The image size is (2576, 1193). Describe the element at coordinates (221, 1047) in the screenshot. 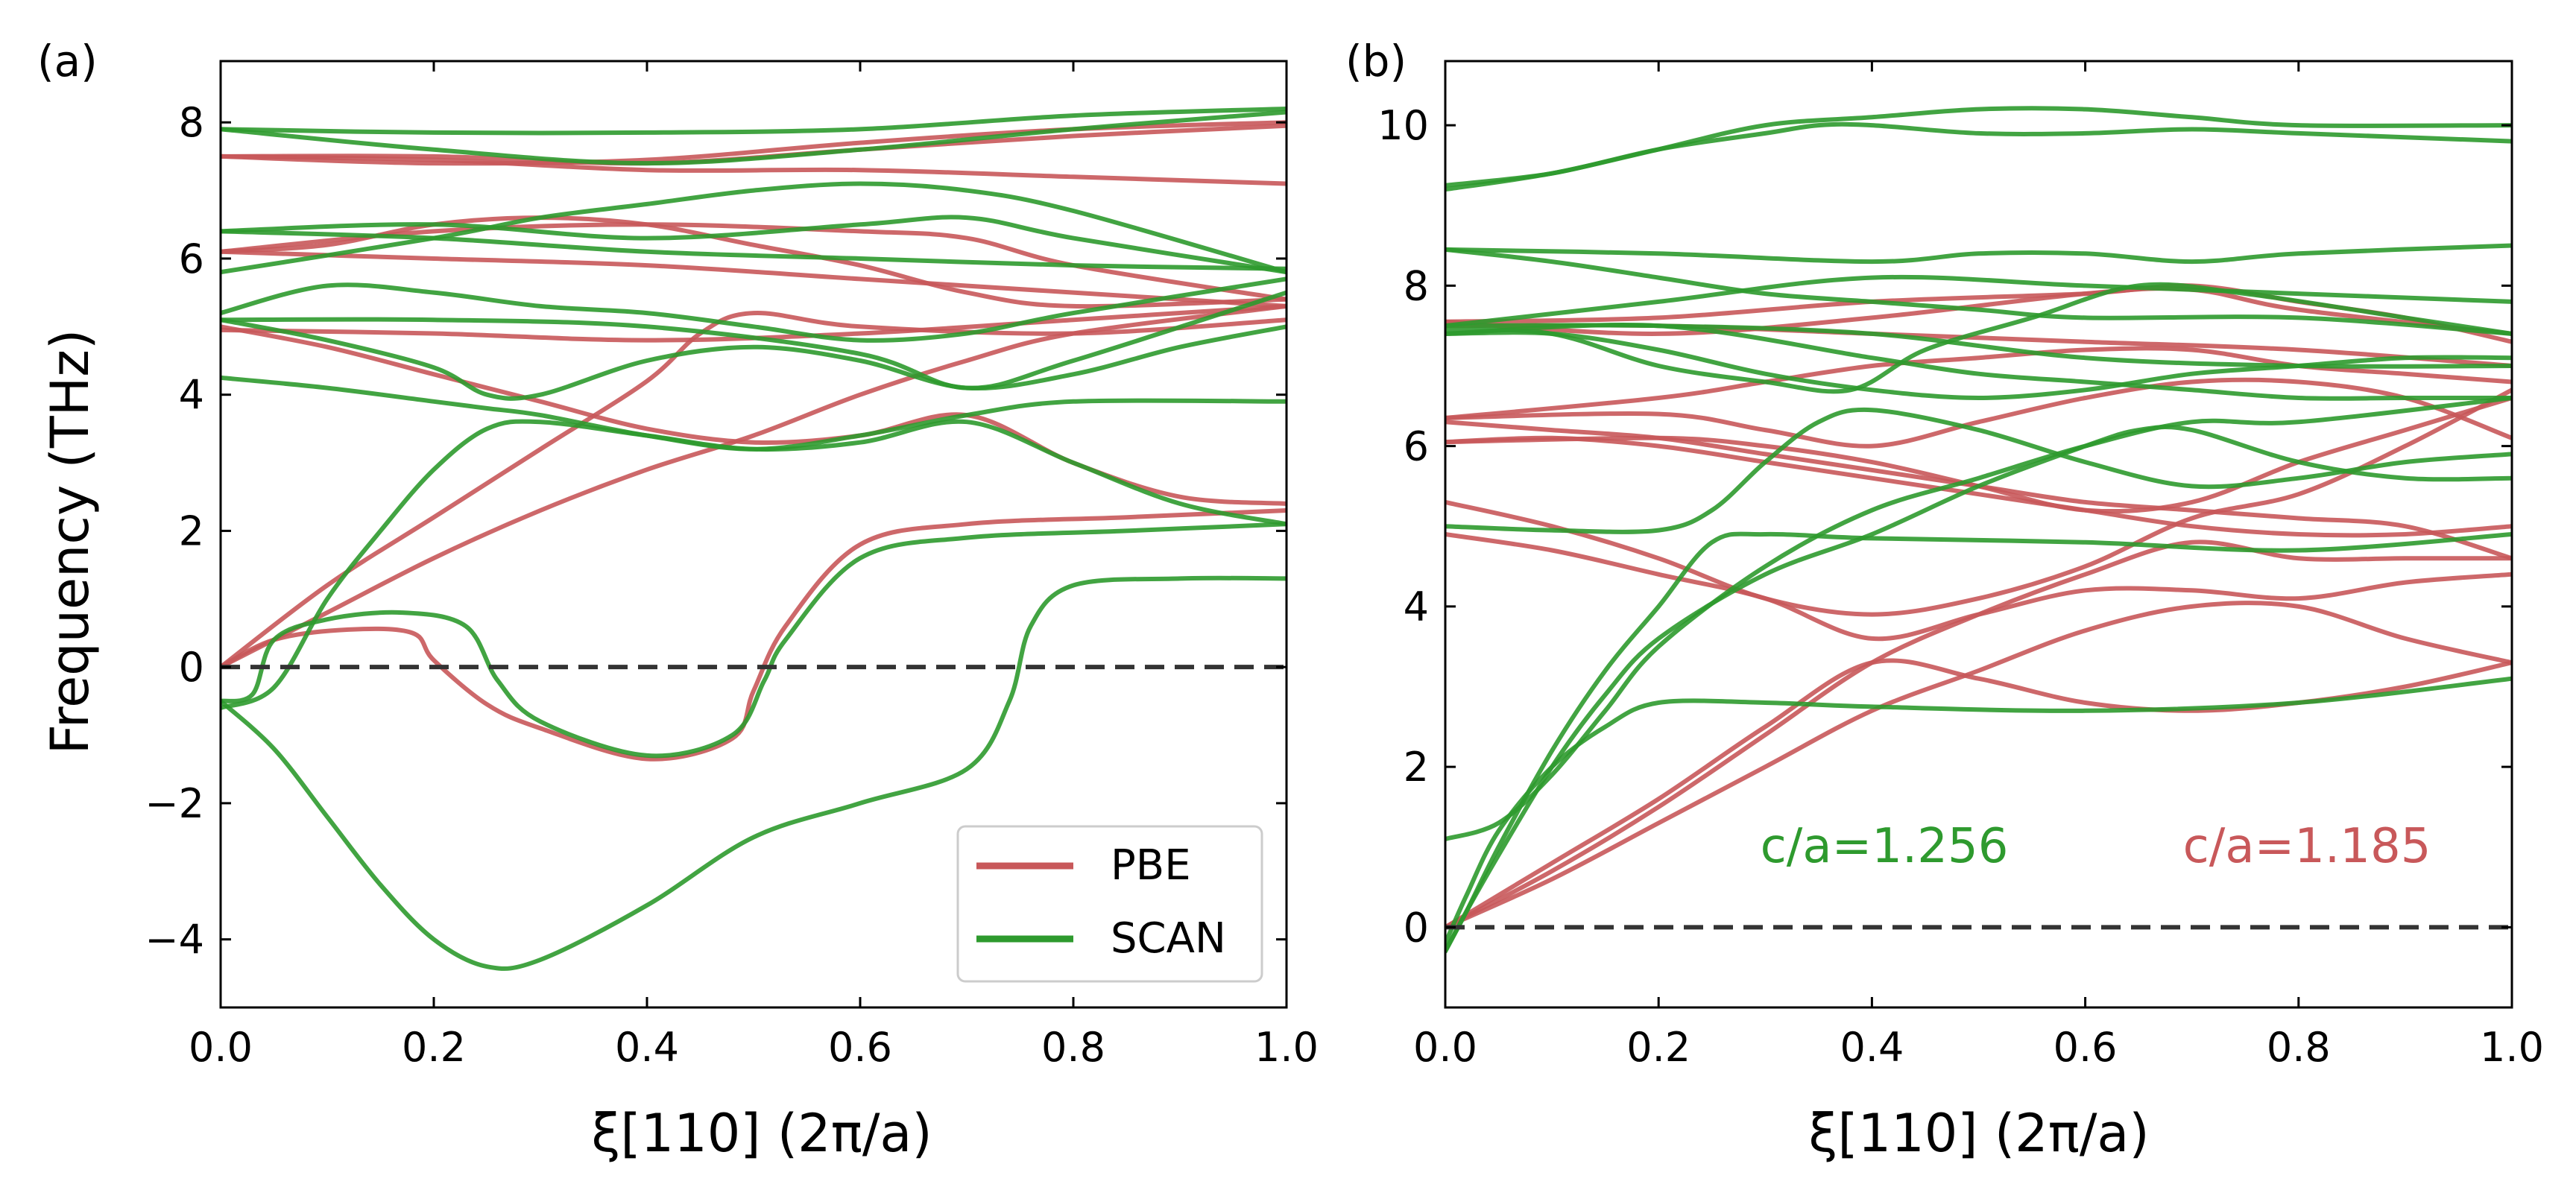

I see `panel-a-x-tick-label: 0.0` at that location.